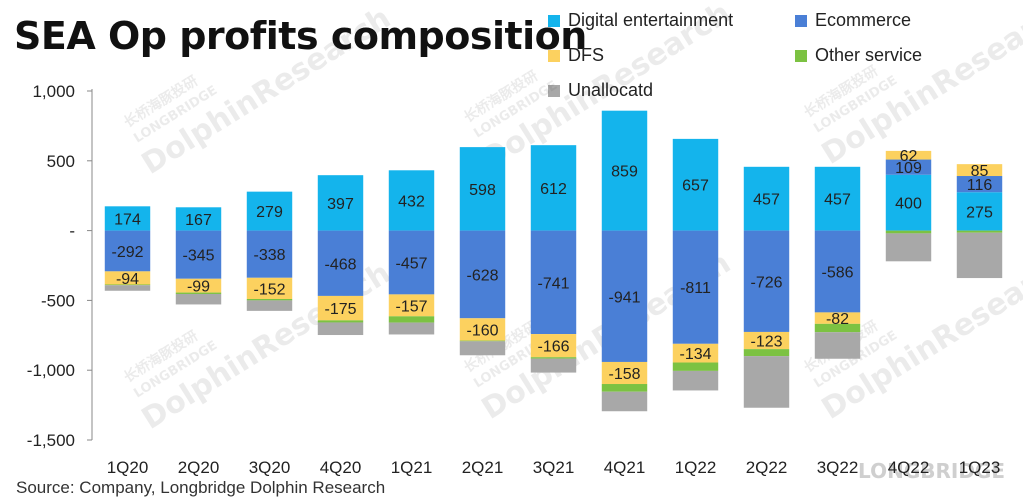  I want to click on bar-dfs-1Q20, so click(127, 278).